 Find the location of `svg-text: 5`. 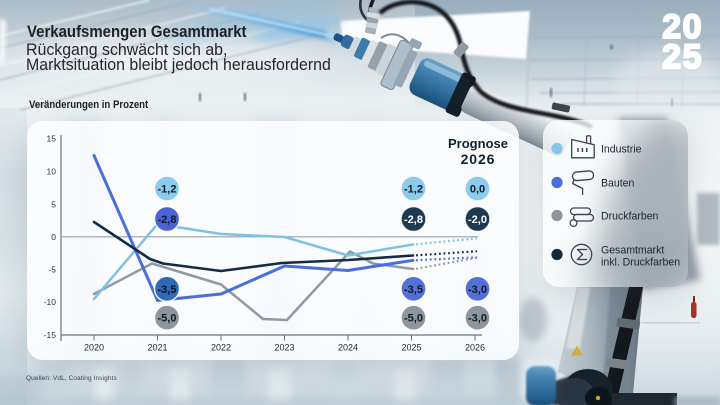

svg-text: 5 is located at coordinates (53, 204).